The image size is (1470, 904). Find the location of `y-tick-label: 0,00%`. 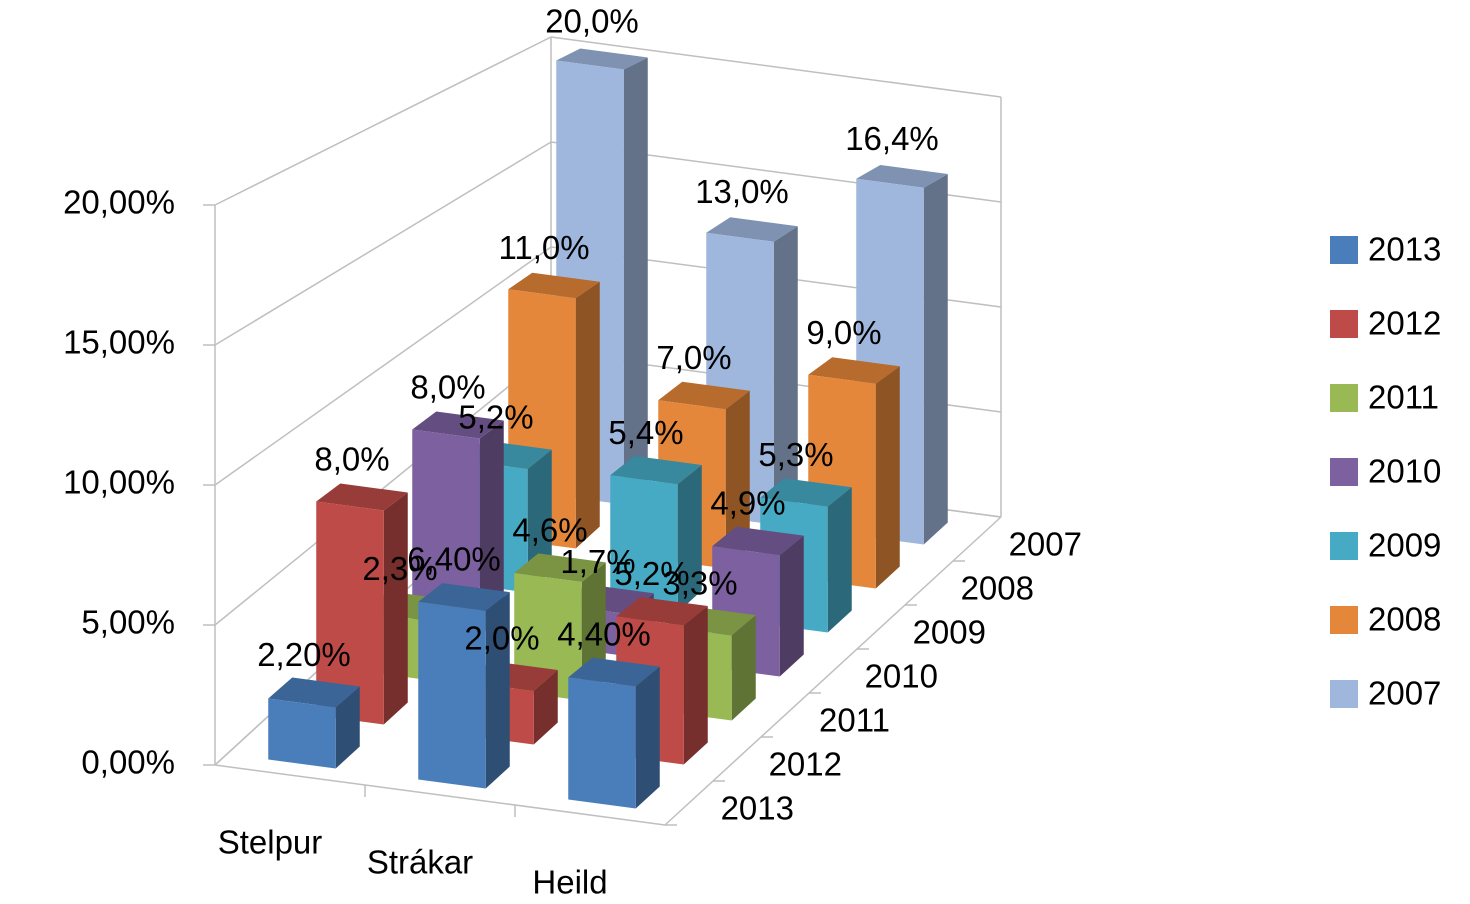

y-tick-label: 0,00% is located at coordinates (128, 762).